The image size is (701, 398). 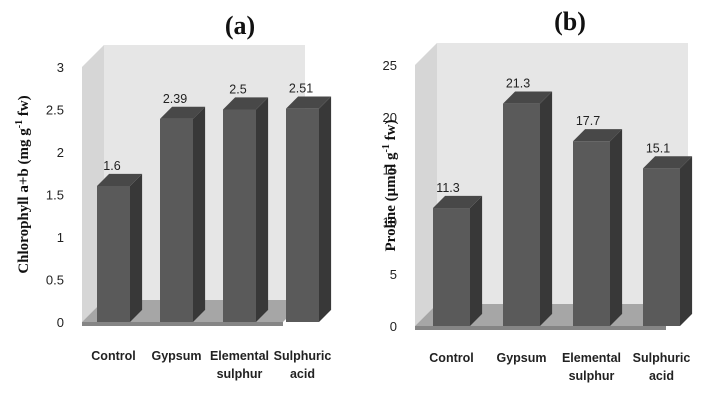 What do you see at coordinates (390, 117) in the screenshot?
I see `y-tick-label: 20` at bounding box center [390, 117].